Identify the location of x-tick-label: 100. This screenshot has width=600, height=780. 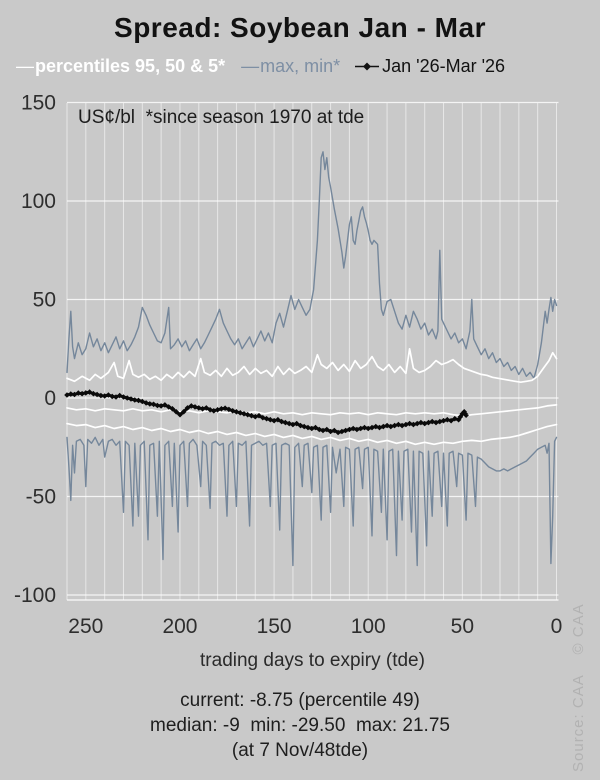
(368, 626).